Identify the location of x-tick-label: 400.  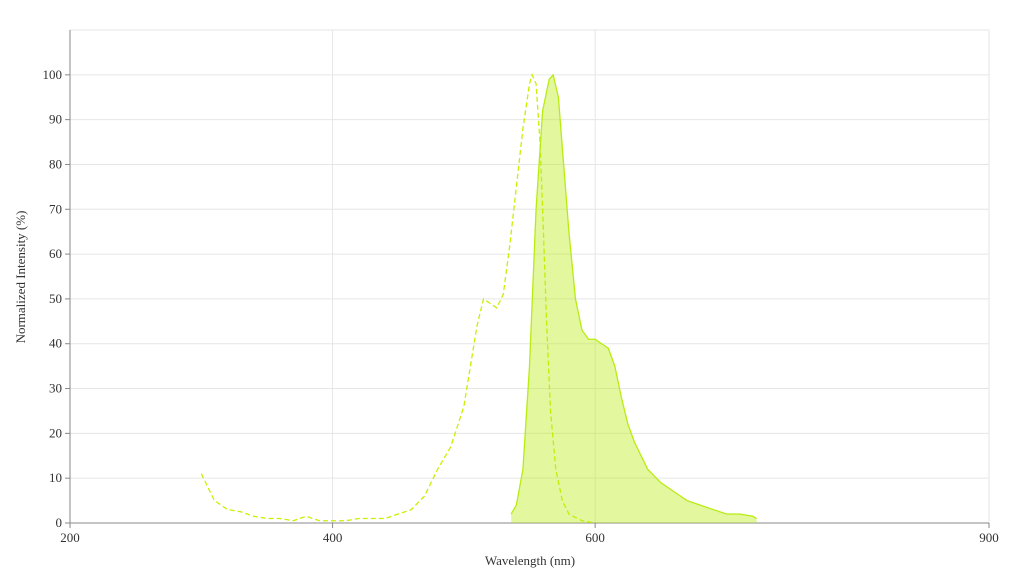
(333, 537).